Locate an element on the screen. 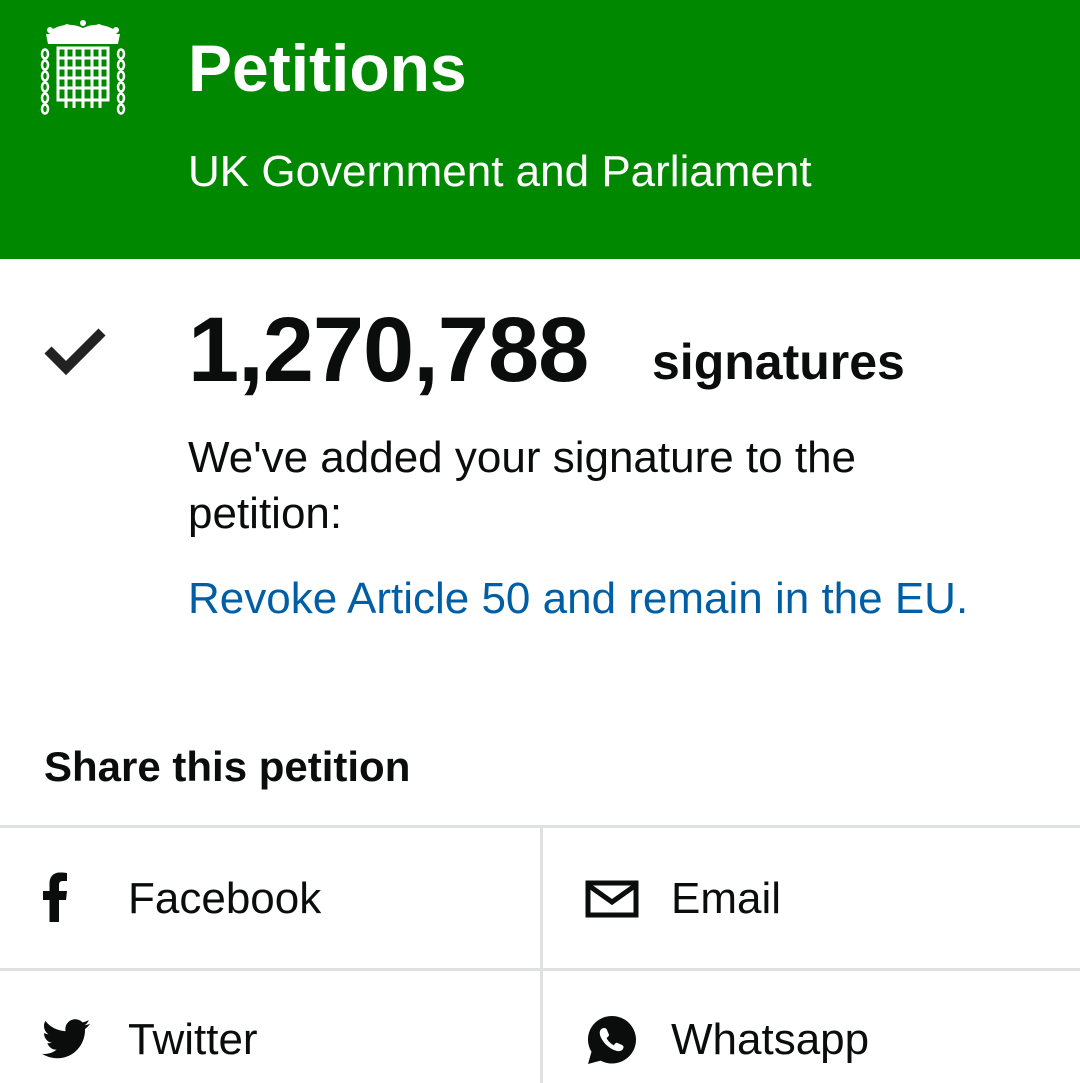  site-title-link: Petitions is located at coordinates (327, 68).